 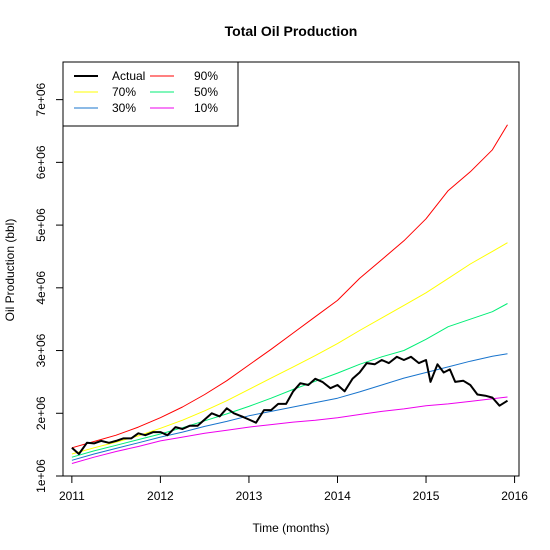 I want to click on legend-label-3: 50%, so click(x=206, y=92).